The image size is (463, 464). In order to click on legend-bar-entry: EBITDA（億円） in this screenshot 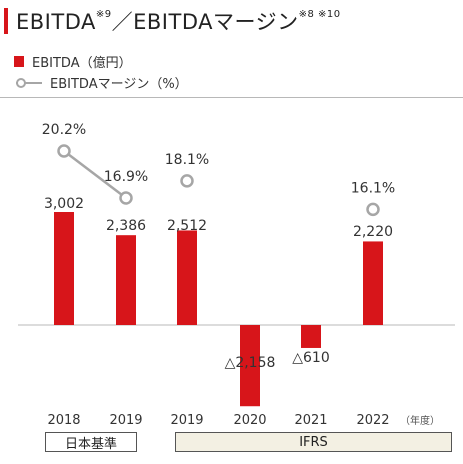, I will do `click(73, 61)`.